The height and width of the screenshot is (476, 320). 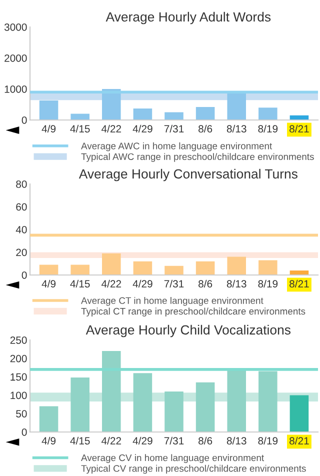 What do you see at coordinates (18, 396) in the screenshot?
I see `y-tick-label: 100` at bounding box center [18, 396].